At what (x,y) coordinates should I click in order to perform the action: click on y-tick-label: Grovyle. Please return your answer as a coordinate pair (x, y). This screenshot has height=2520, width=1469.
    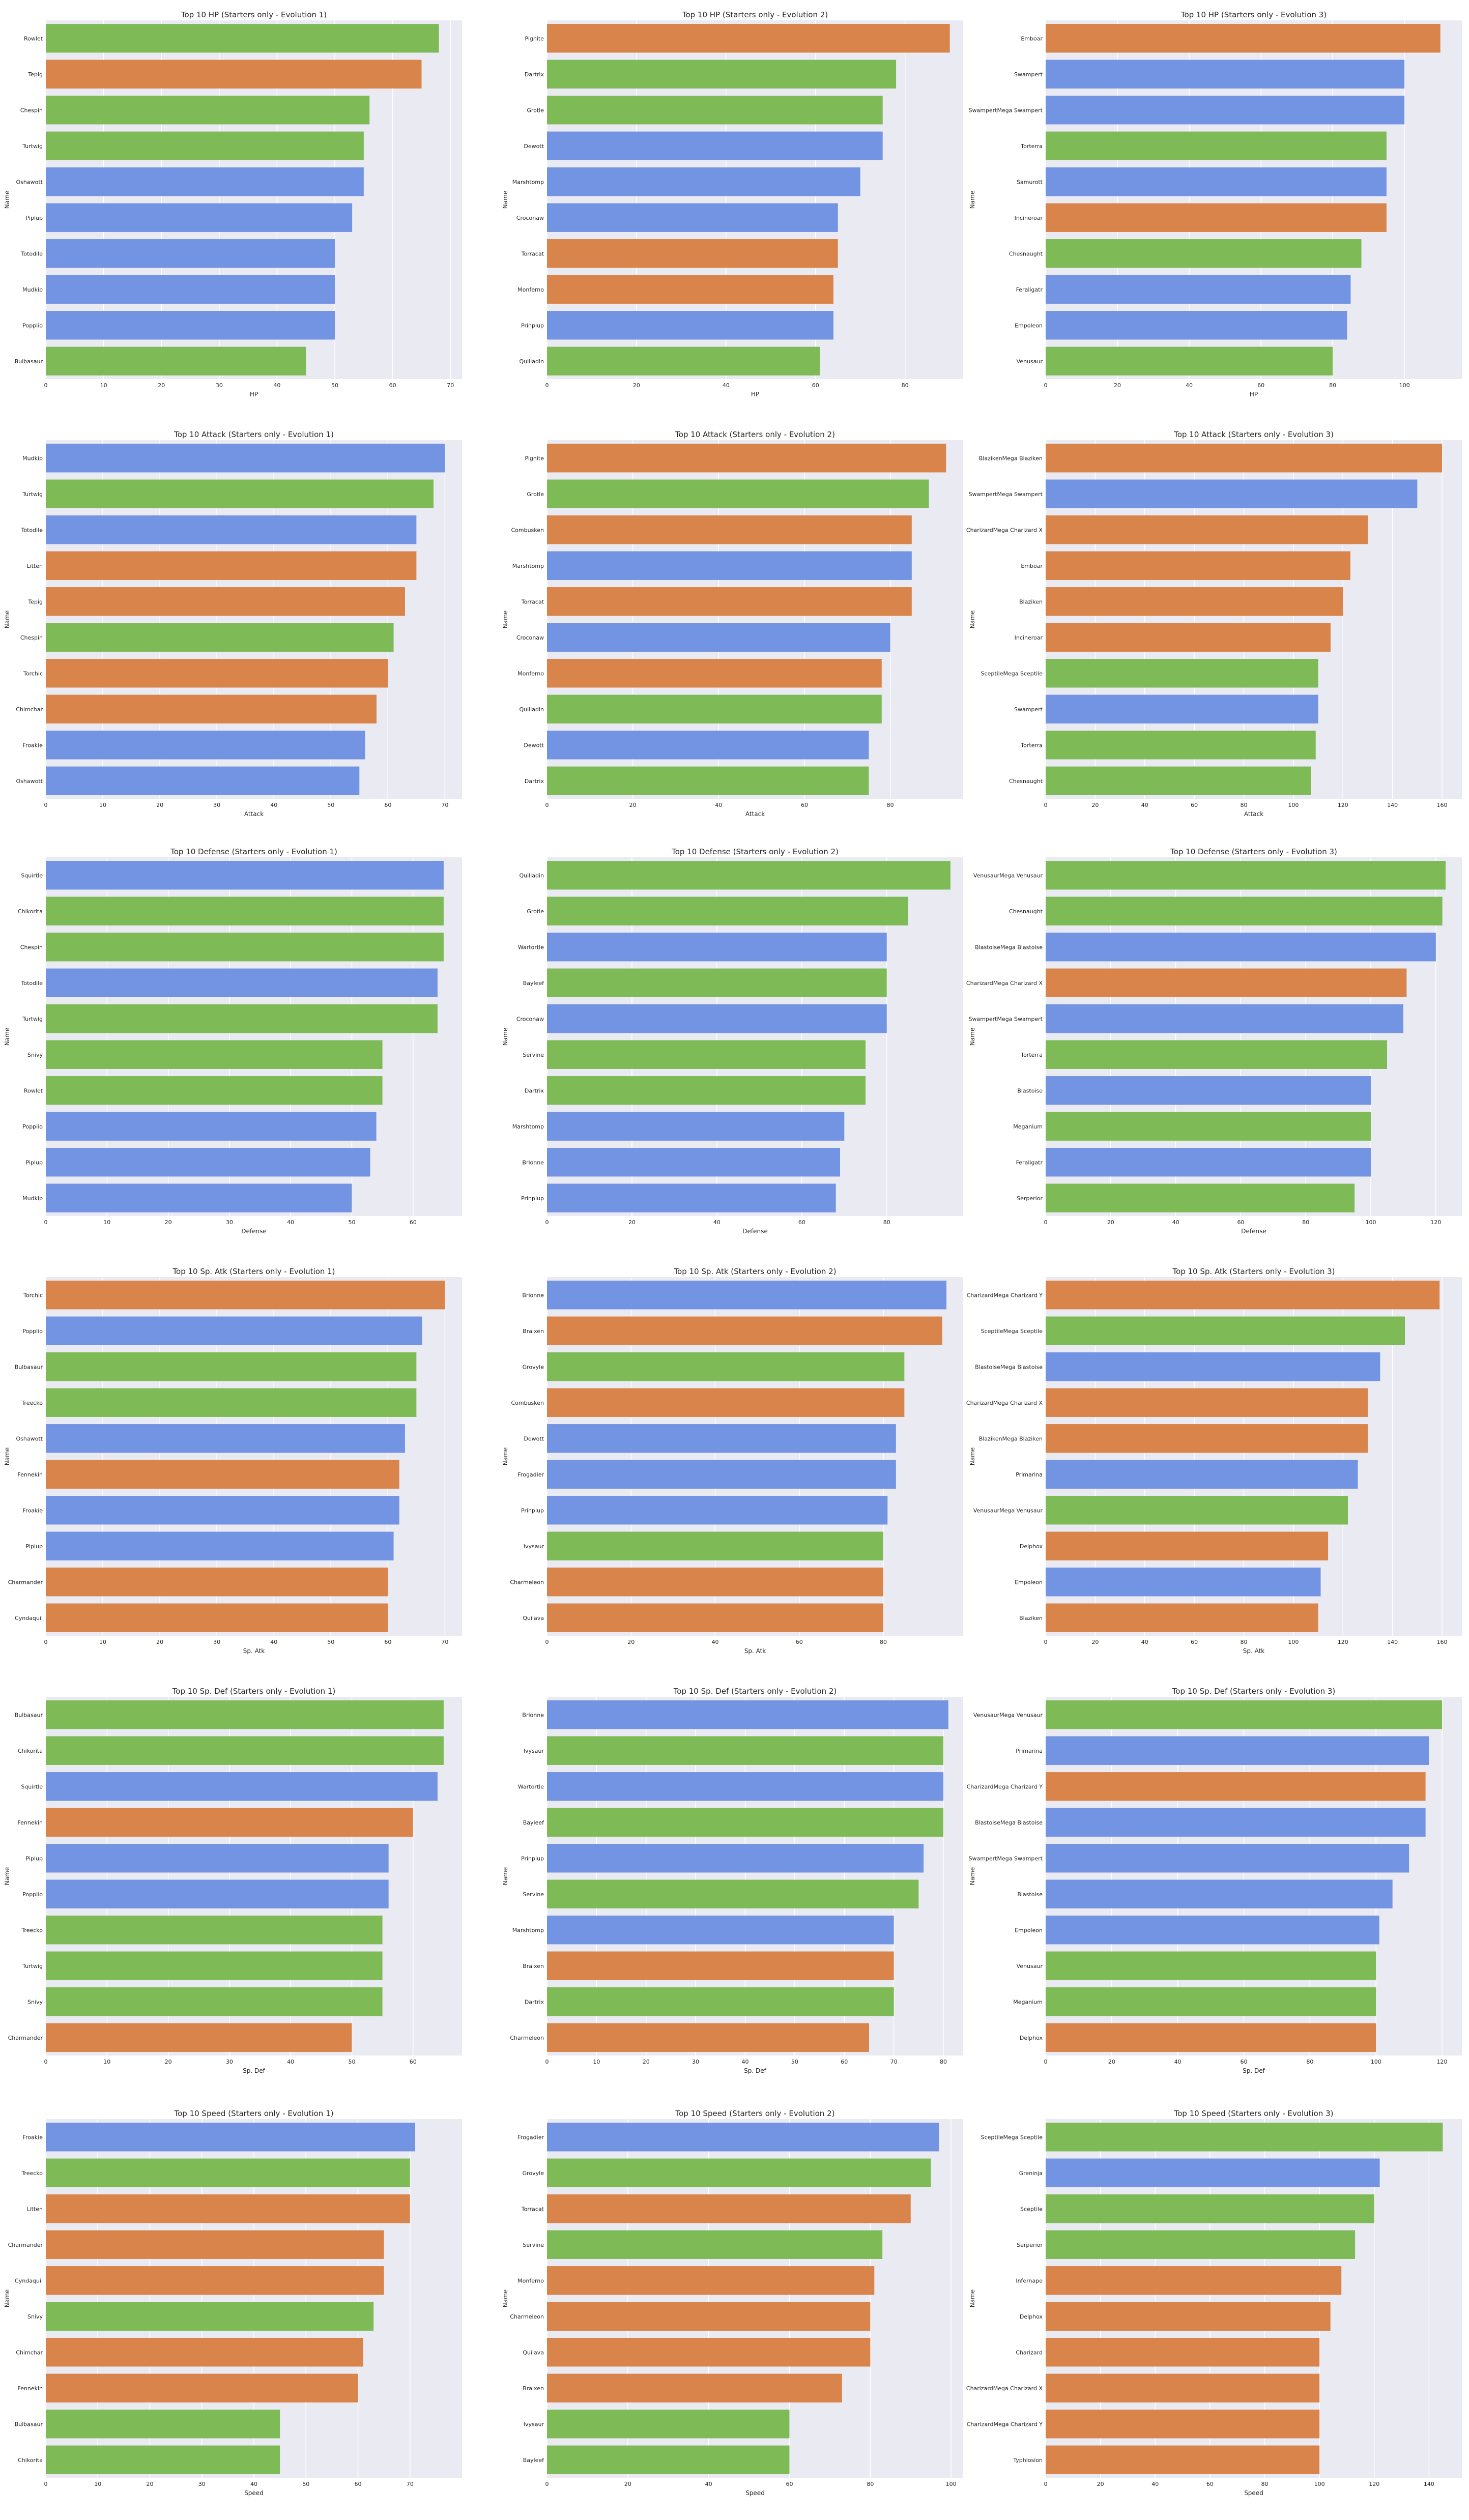
    Looking at the image, I should click on (533, 2173).